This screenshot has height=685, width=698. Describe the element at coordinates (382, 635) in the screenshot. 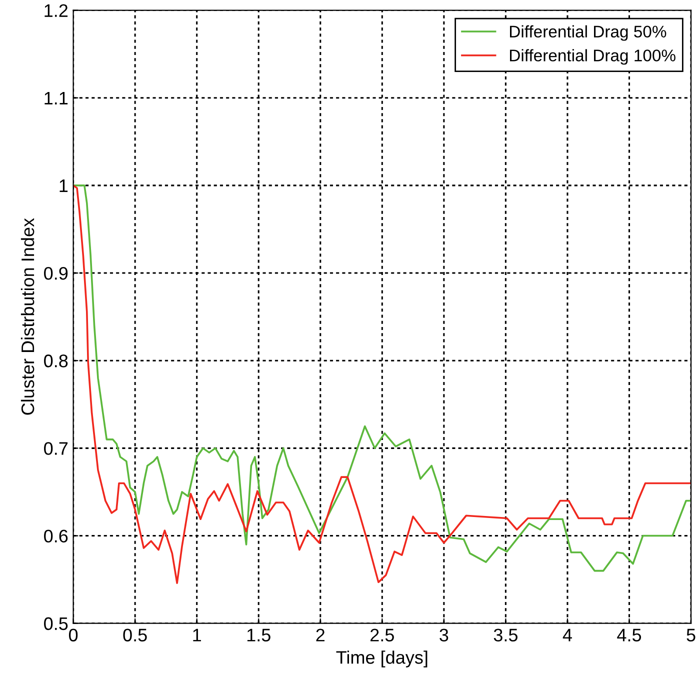

I see `x-tick-label: 2.5` at that location.